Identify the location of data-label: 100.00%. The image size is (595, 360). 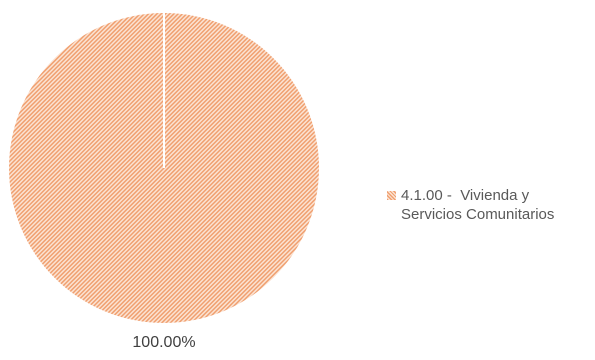
(164, 342).